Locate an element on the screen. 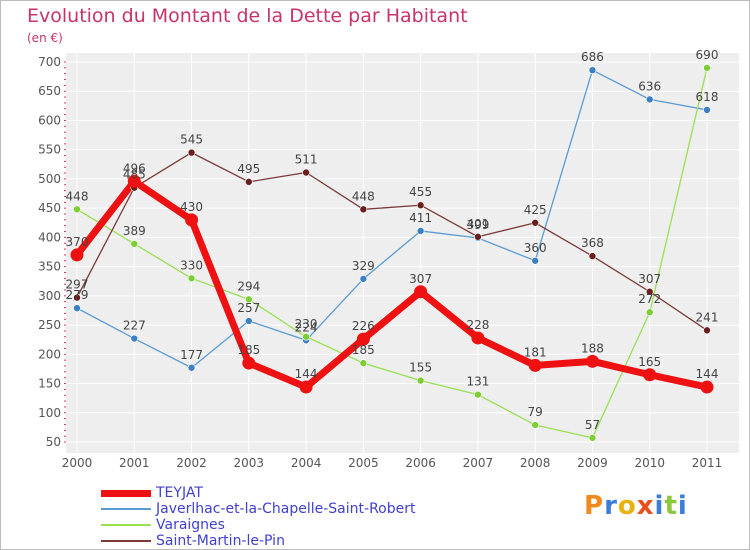  y-tick-label: 150 is located at coordinates (49, 384).